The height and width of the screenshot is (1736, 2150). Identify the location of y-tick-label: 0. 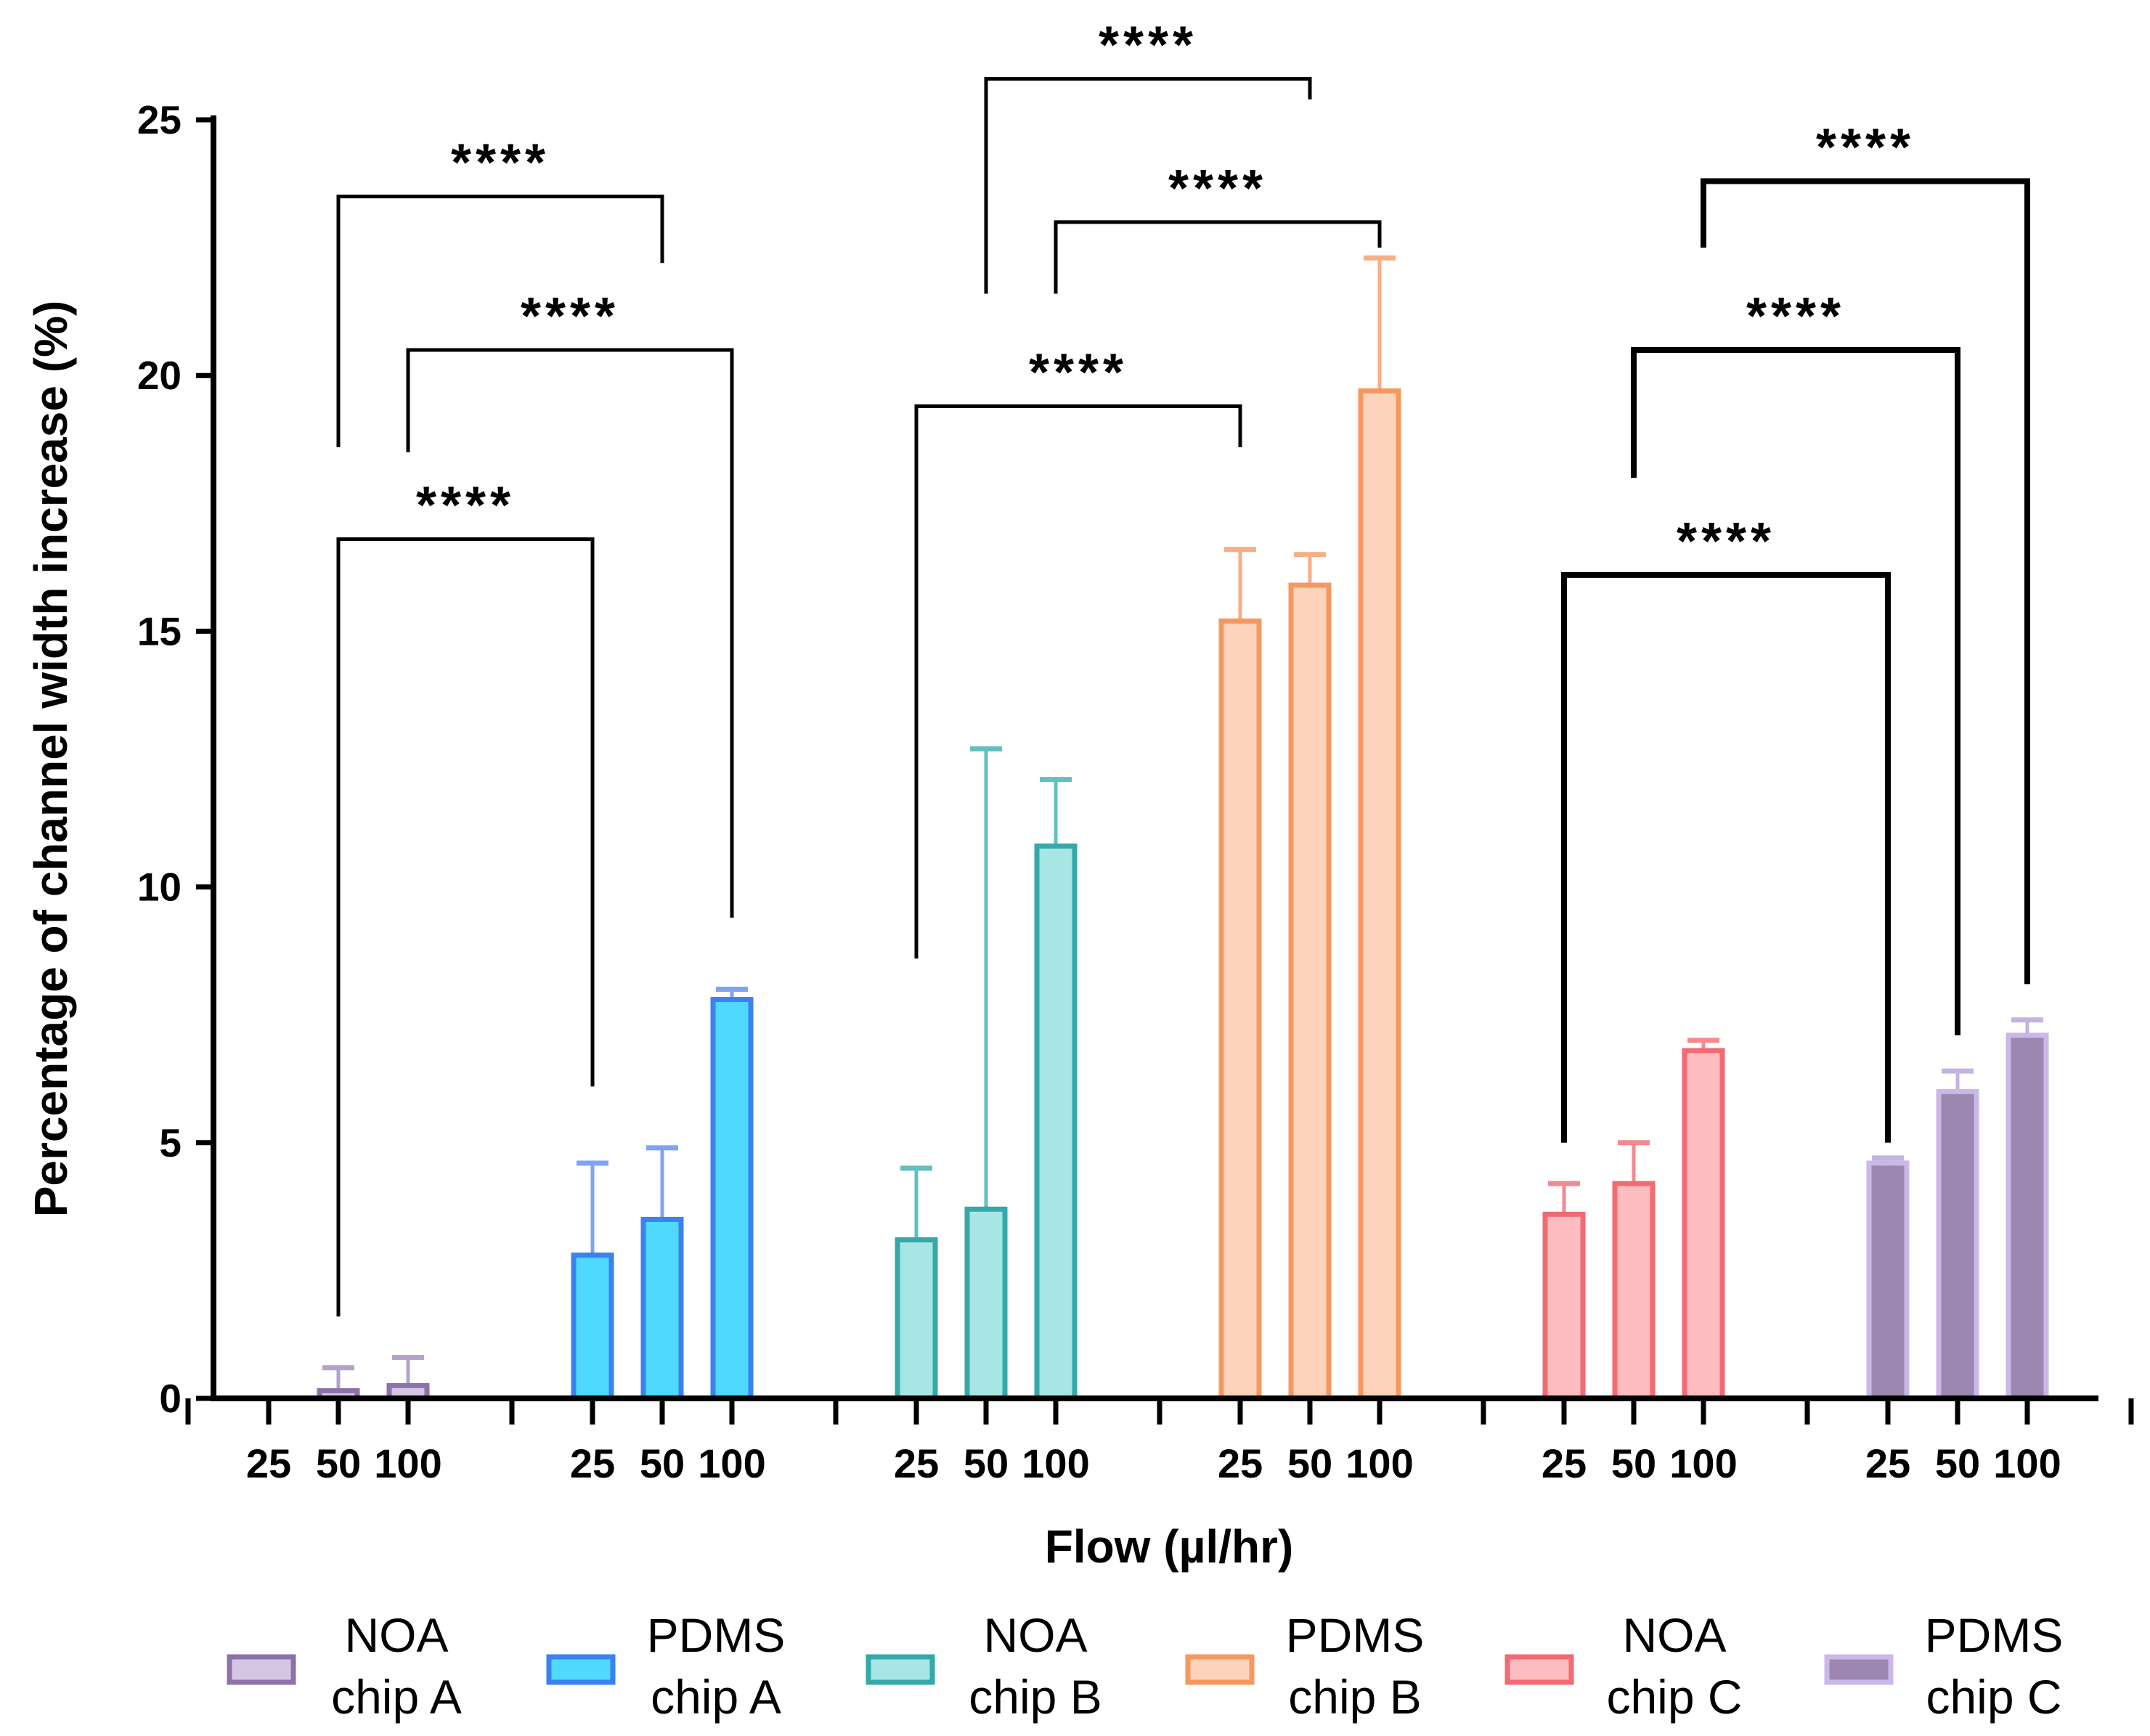
(170, 1398).